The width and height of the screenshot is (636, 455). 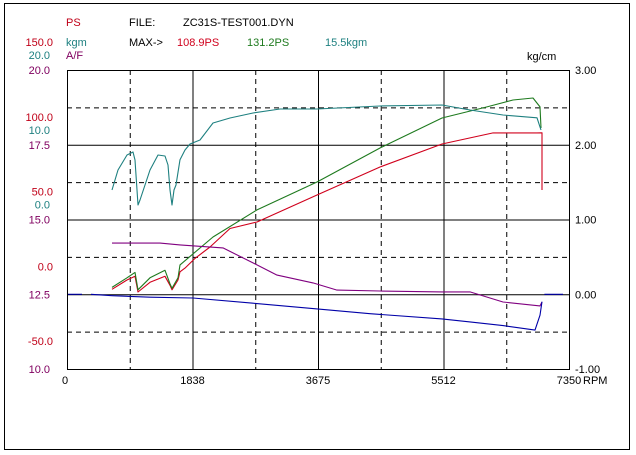 I want to click on boost-tick-label: -1.00, so click(x=587, y=370).